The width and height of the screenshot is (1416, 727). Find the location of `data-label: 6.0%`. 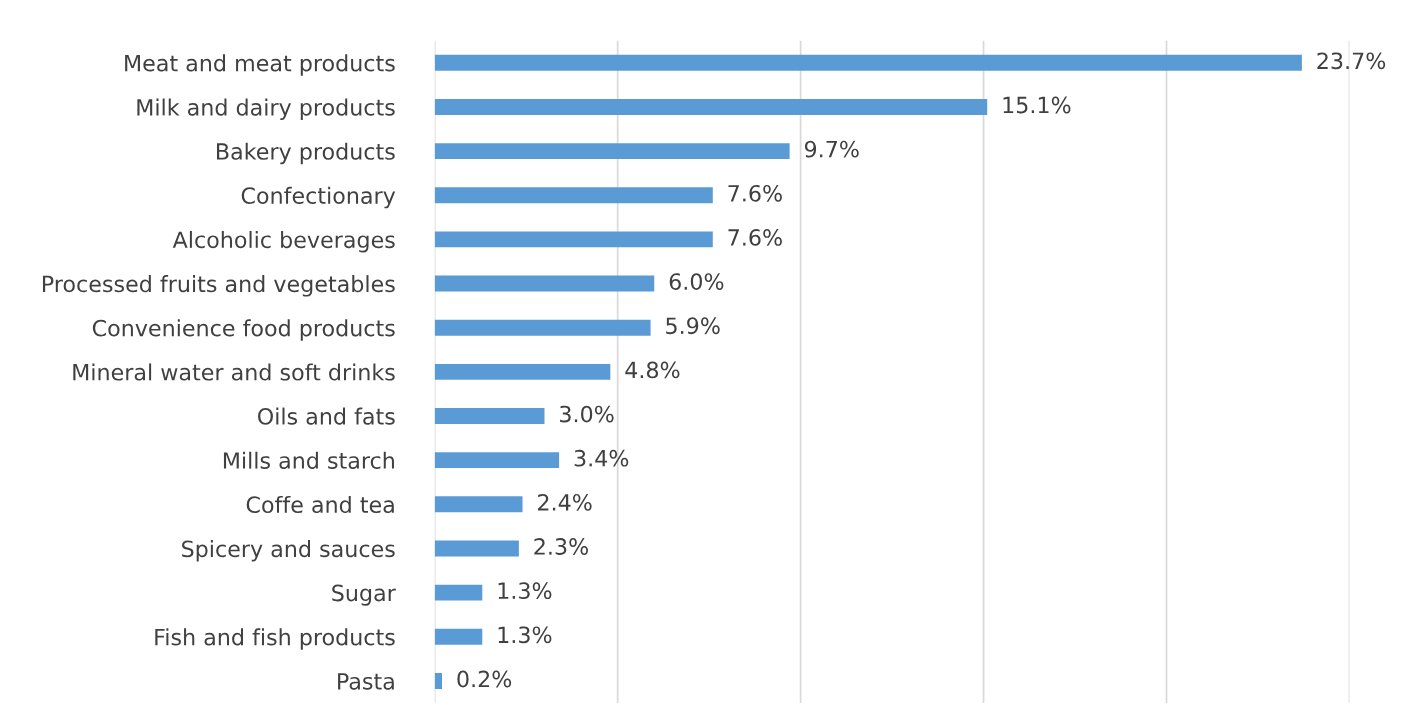

data-label: 6.0% is located at coordinates (696, 281).